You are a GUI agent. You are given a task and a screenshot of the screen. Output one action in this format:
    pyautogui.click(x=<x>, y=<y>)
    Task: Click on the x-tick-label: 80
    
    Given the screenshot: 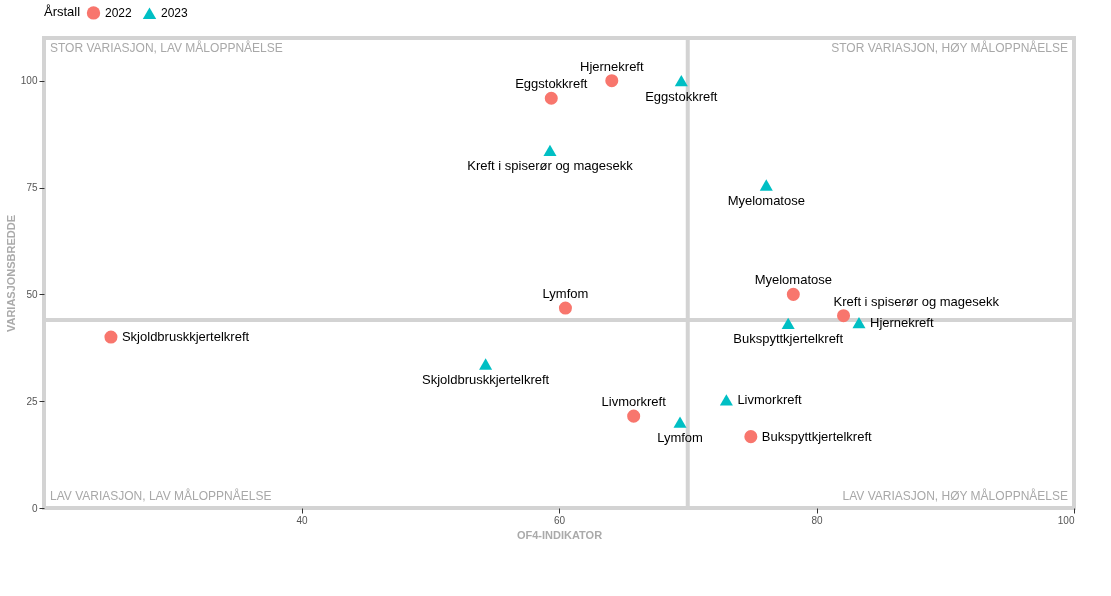 What is the action you would take?
    pyautogui.click(x=817, y=520)
    